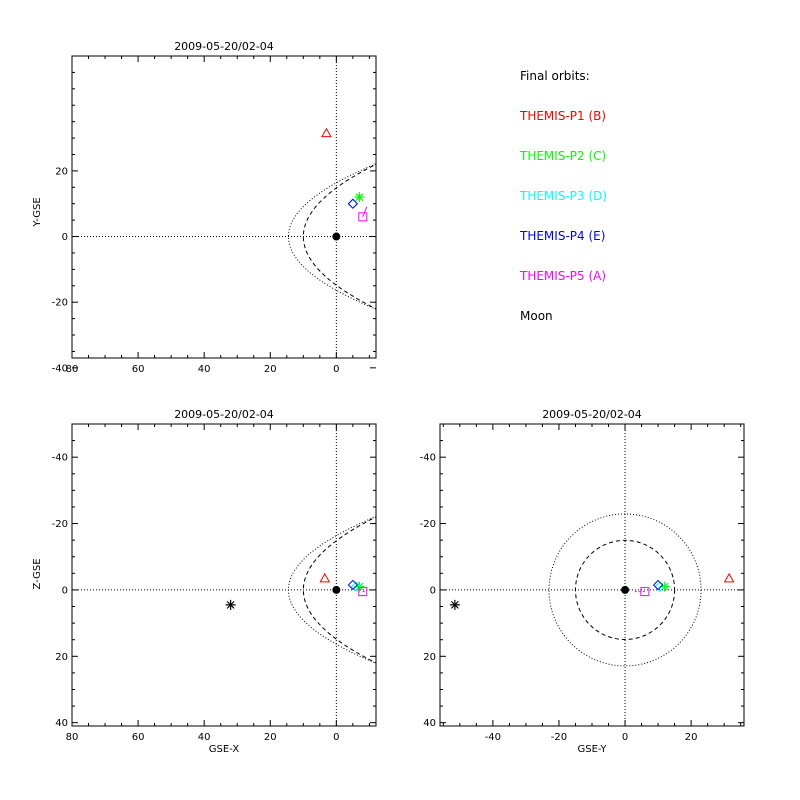 This screenshot has height=800, width=800. What do you see at coordinates (65, 237) in the screenshot?
I see `panel-0-ytick-label: 0` at bounding box center [65, 237].